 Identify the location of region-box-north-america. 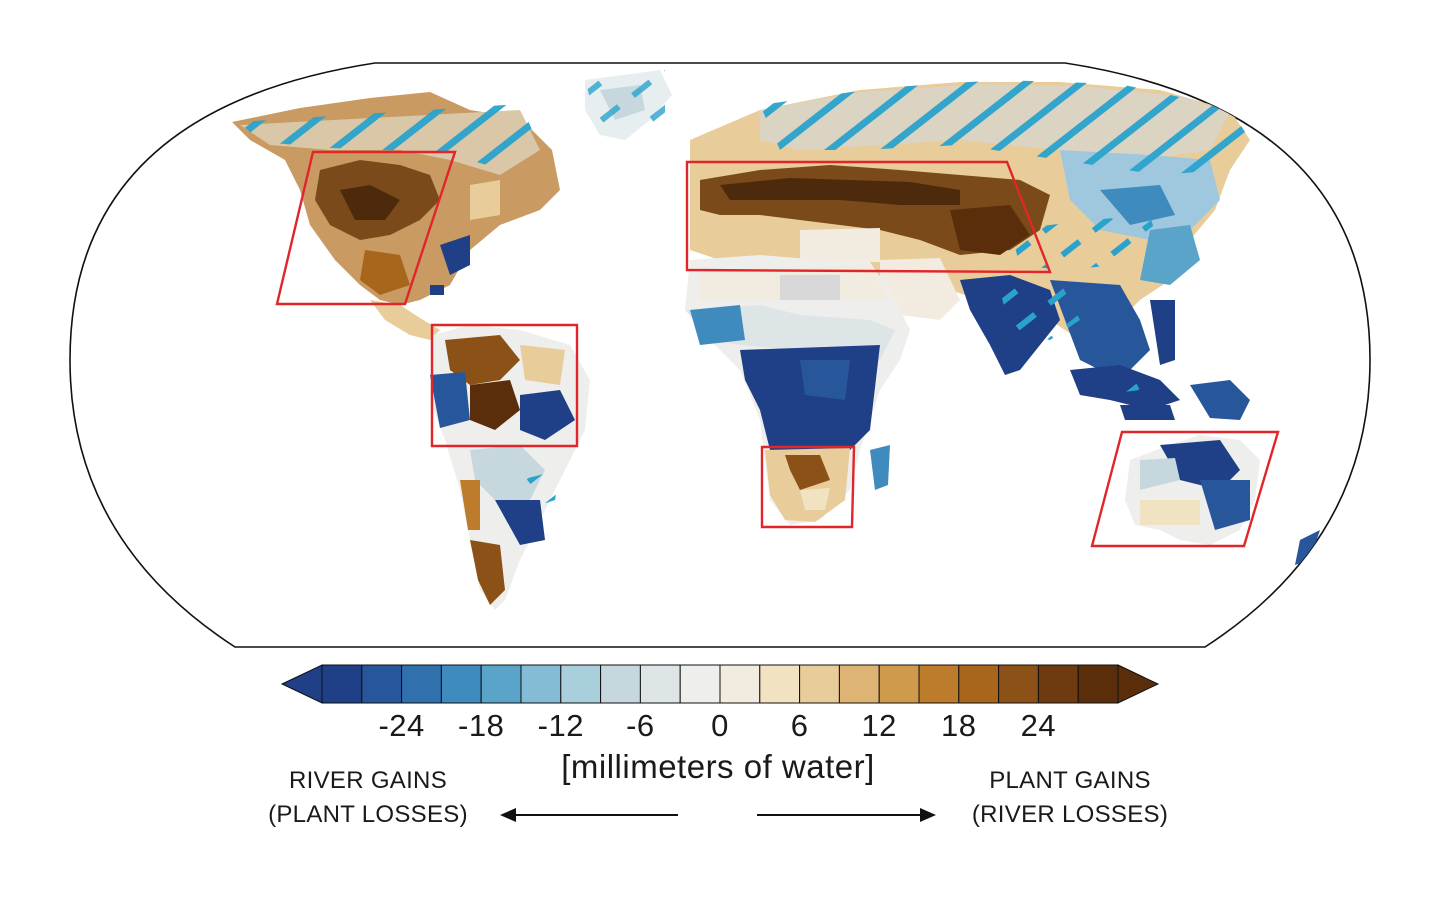
(366, 228).